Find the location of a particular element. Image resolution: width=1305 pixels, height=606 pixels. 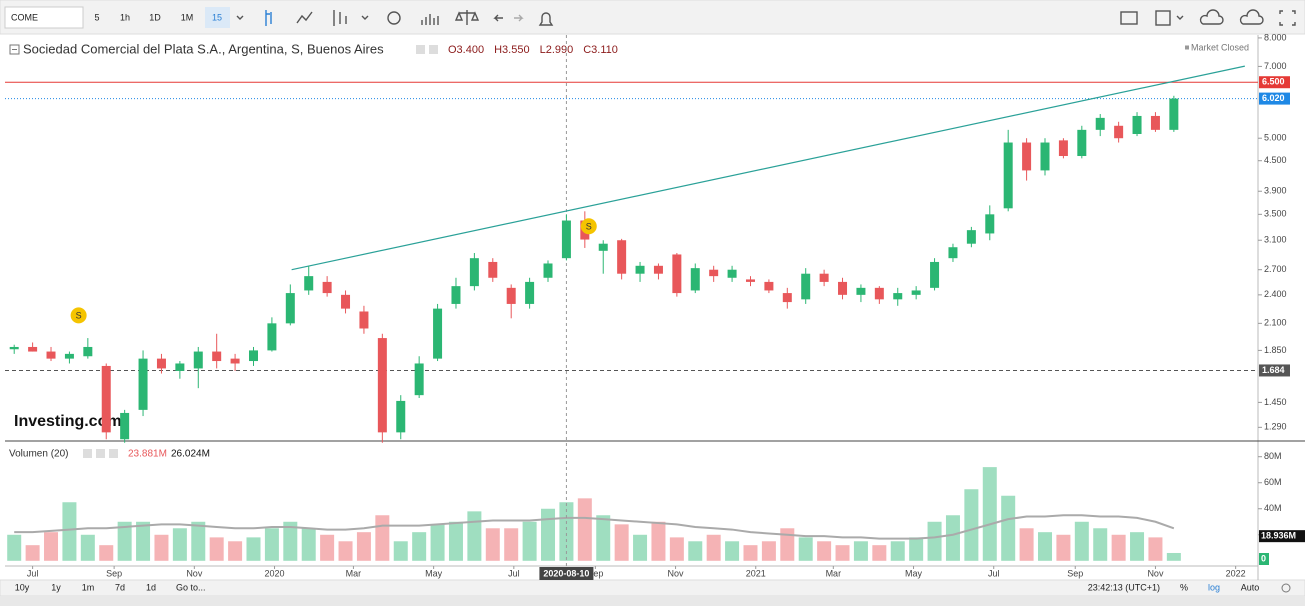

alert-icon is located at coordinates (546, 19).